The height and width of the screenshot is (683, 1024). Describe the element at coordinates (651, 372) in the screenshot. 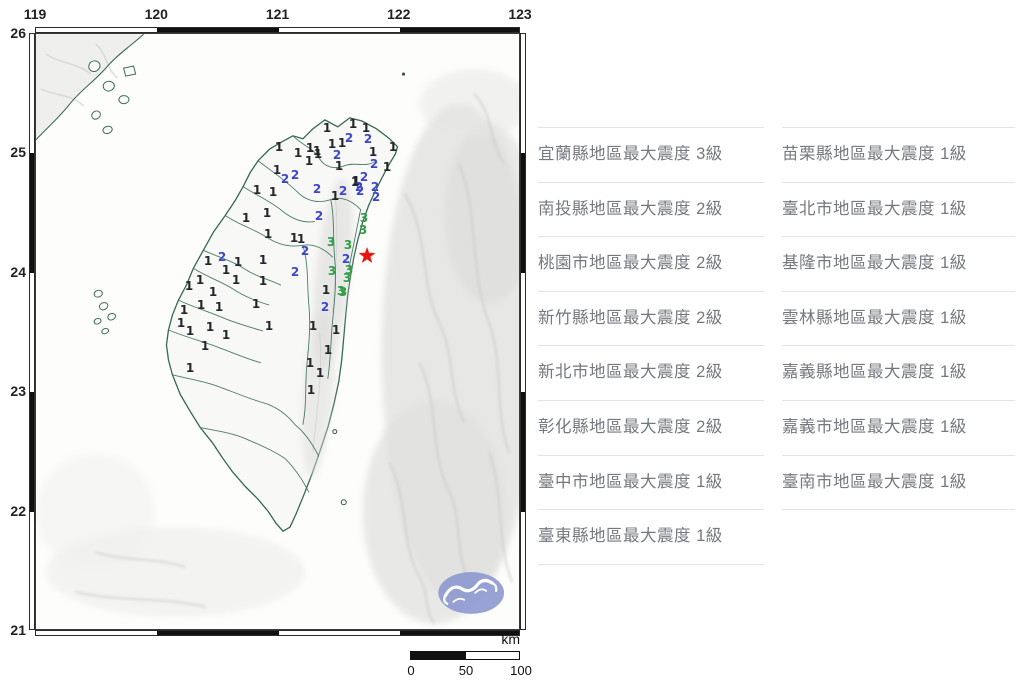

I see `region-max-intensity-row: 新北市地區最大震度 2級` at that location.